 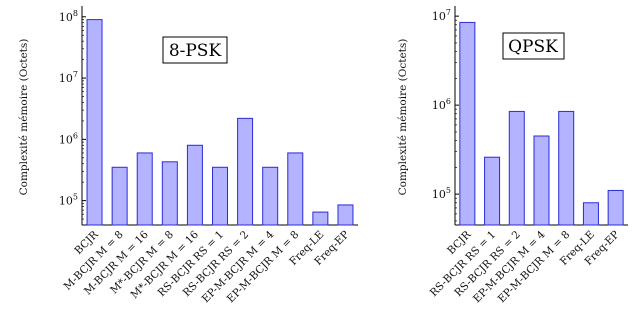 What do you see at coordinates (68, 16) in the screenshot?
I see `y-tick-label: 10⁸` at bounding box center [68, 16].